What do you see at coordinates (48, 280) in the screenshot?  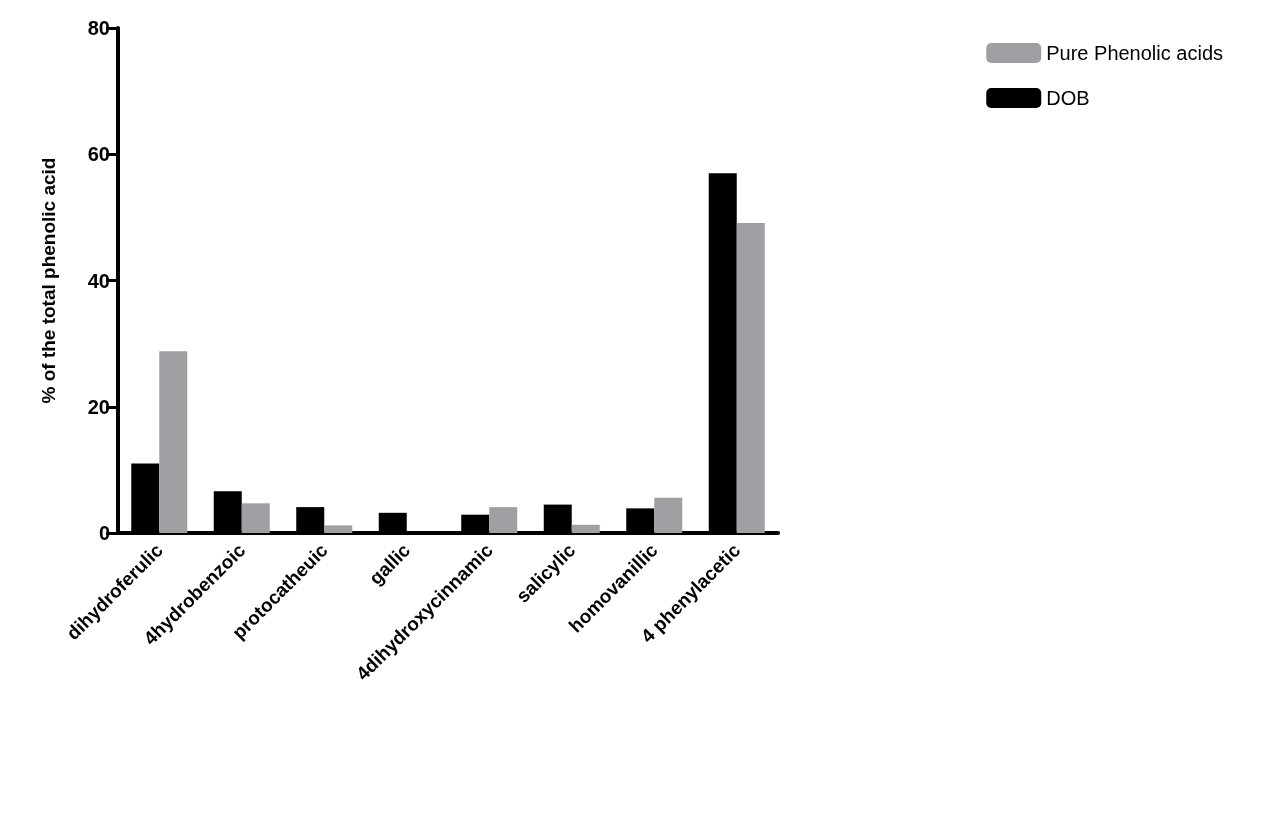 I see `y-axis-title: % of the total phenolic acid` at bounding box center [48, 280].